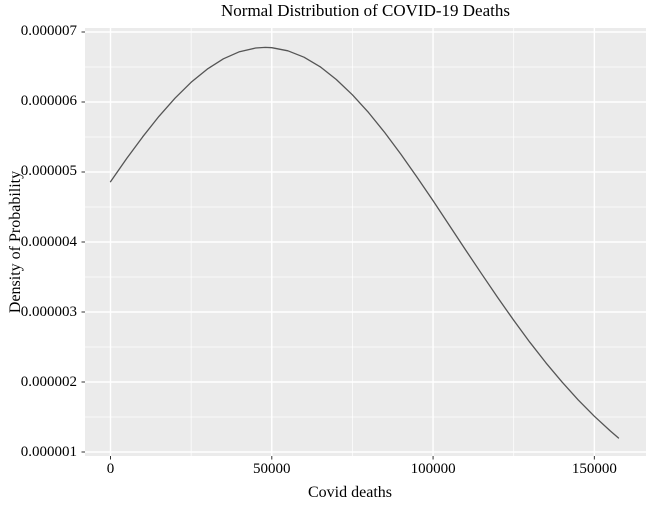 The height and width of the screenshot is (506, 646). I want to click on y-tick-label: 0.000003, so click(48, 311).